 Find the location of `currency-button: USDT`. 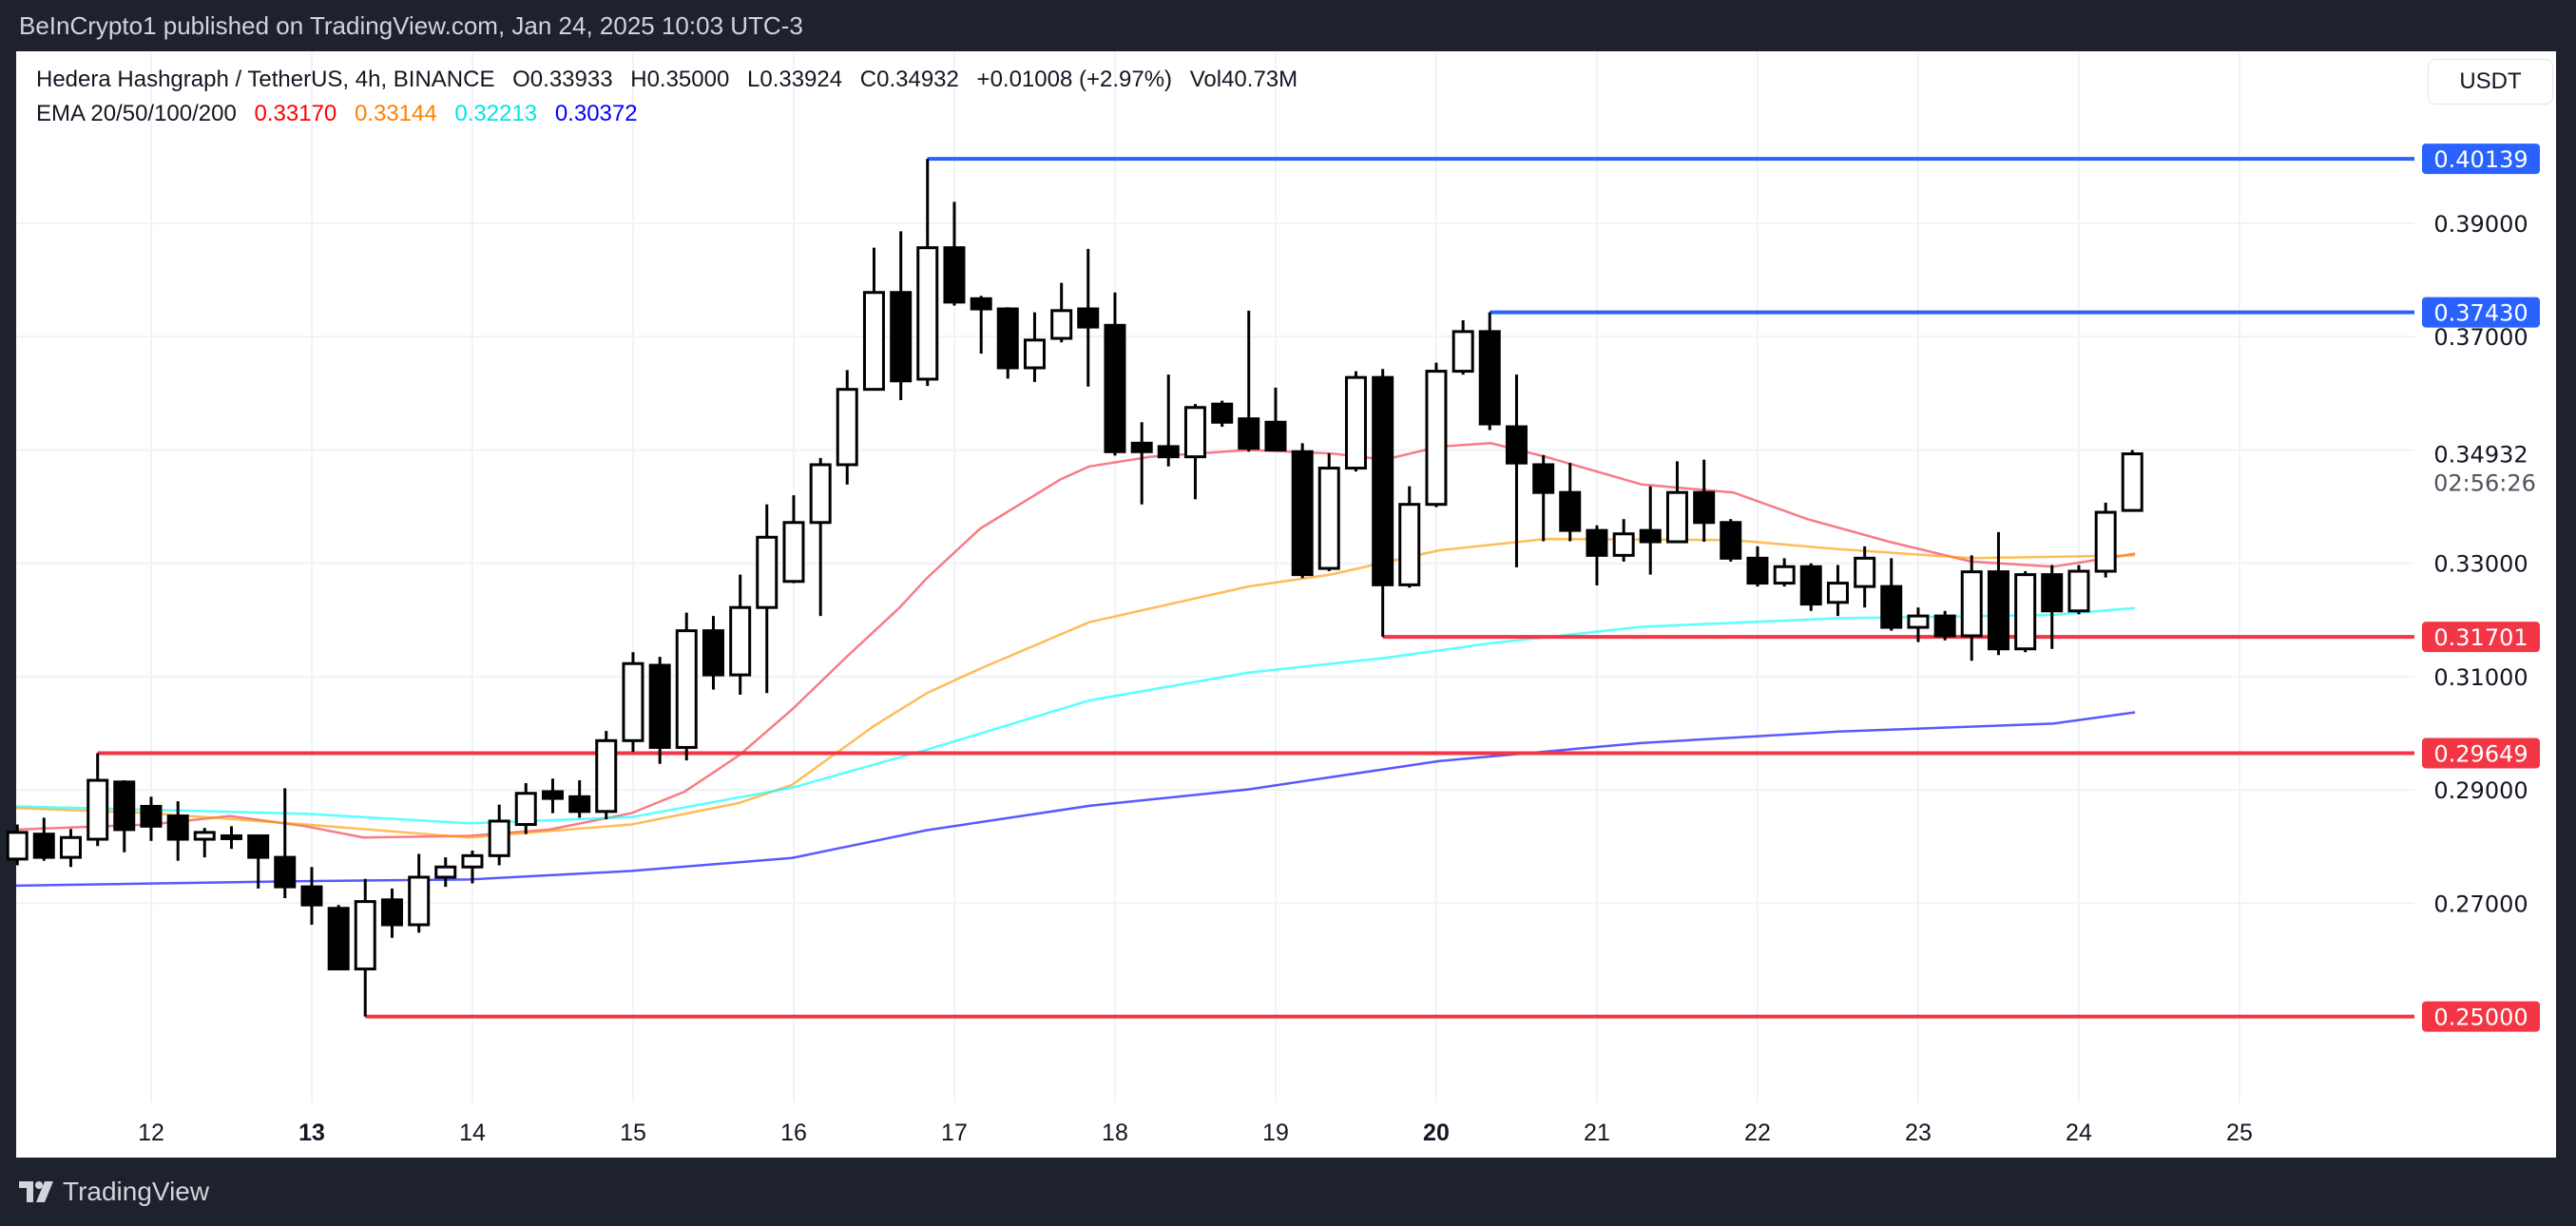

currency-button: USDT is located at coordinates (2491, 82).